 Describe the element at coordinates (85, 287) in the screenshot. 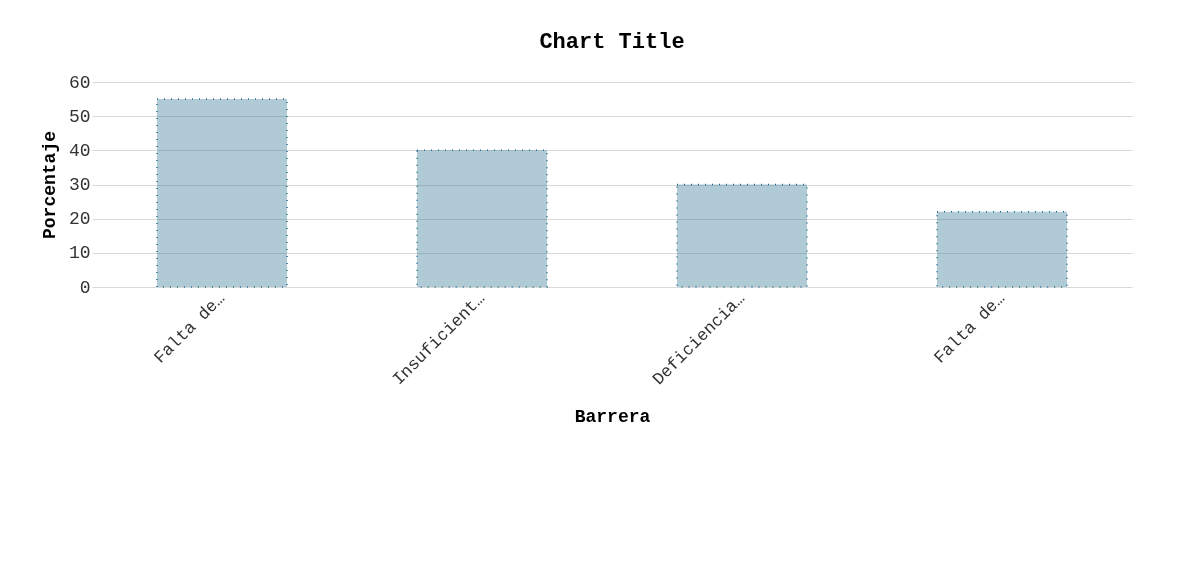

I see `y-tick-label: 0` at that location.